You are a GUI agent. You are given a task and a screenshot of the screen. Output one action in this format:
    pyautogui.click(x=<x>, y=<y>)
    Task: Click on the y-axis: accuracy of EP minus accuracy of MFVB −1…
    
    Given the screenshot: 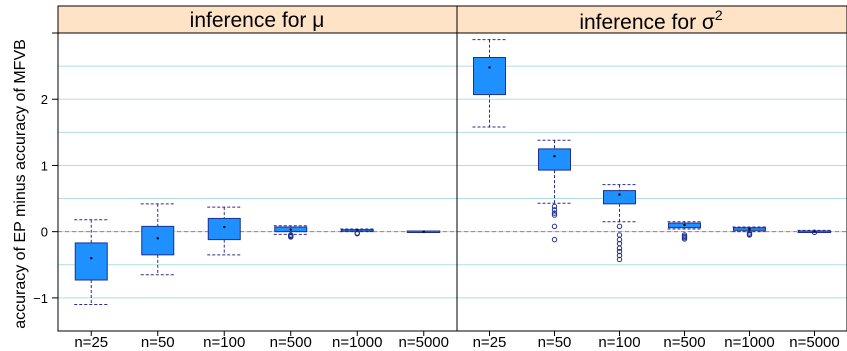 What is the action you would take?
    pyautogui.click(x=35, y=180)
    